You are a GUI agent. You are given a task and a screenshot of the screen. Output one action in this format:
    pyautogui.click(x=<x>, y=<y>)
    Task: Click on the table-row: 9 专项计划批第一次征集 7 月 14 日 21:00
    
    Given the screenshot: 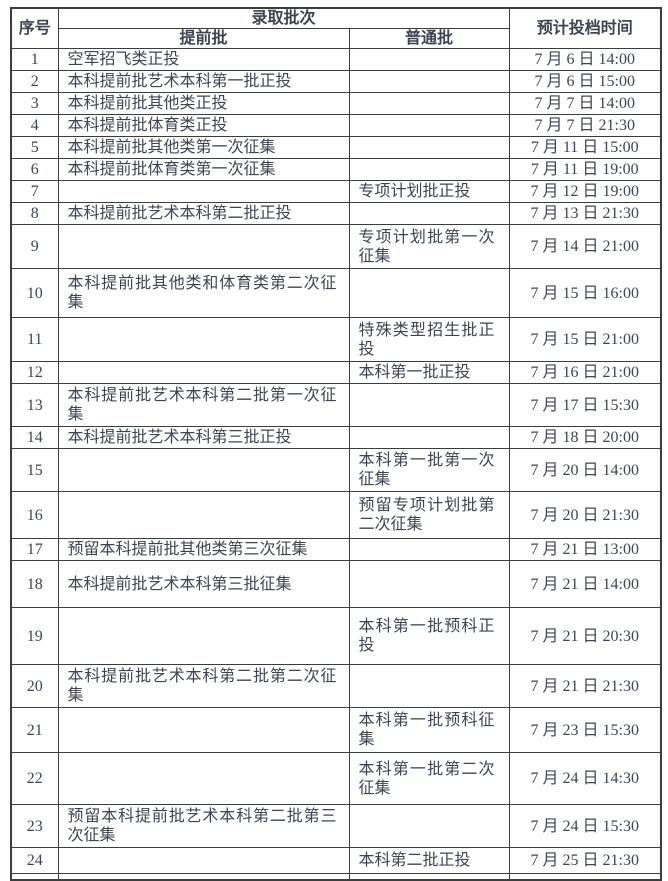 What is the action you would take?
    pyautogui.click(x=336, y=246)
    